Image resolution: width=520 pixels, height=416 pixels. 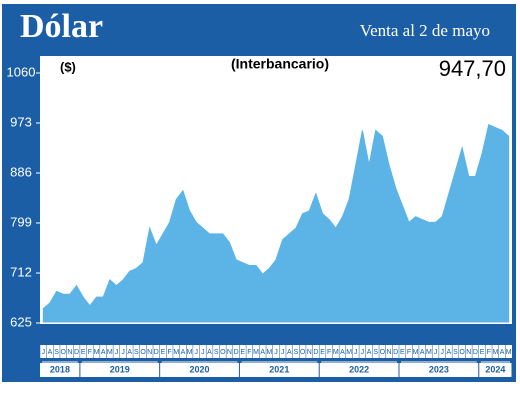 What do you see at coordinates (439, 369) in the screenshot?
I see `year-label: 2023` at bounding box center [439, 369].